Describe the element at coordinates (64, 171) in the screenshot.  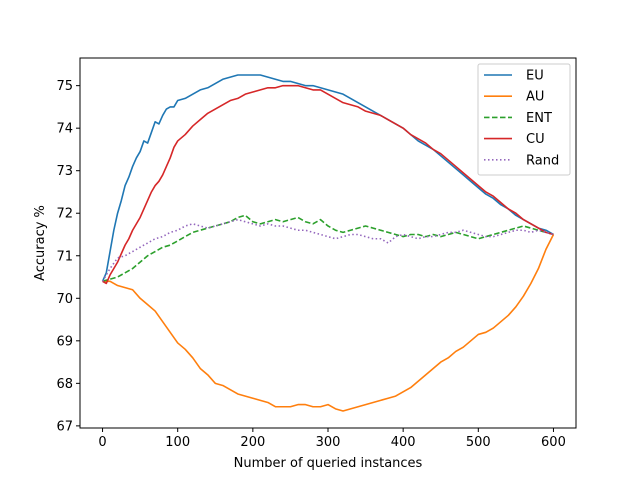
I see `y-tick-label: 73` at that location.